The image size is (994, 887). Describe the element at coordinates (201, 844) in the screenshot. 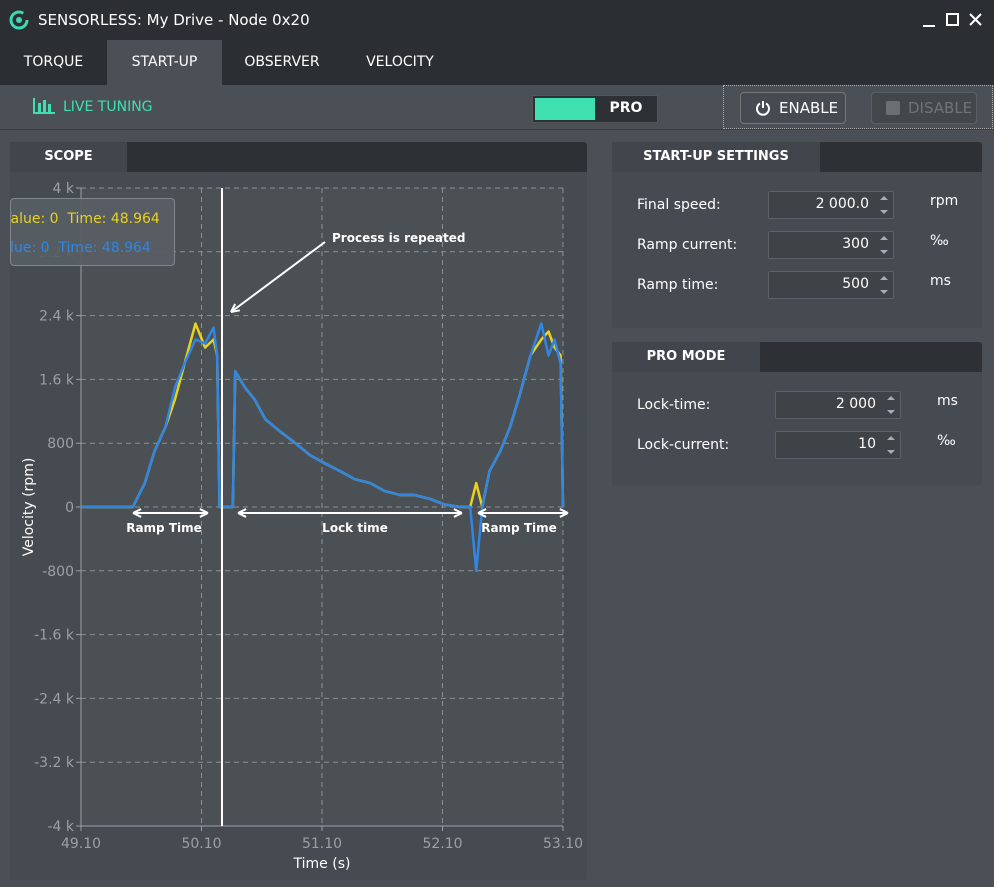

I see `x-tick-label: 50.10` at that location.